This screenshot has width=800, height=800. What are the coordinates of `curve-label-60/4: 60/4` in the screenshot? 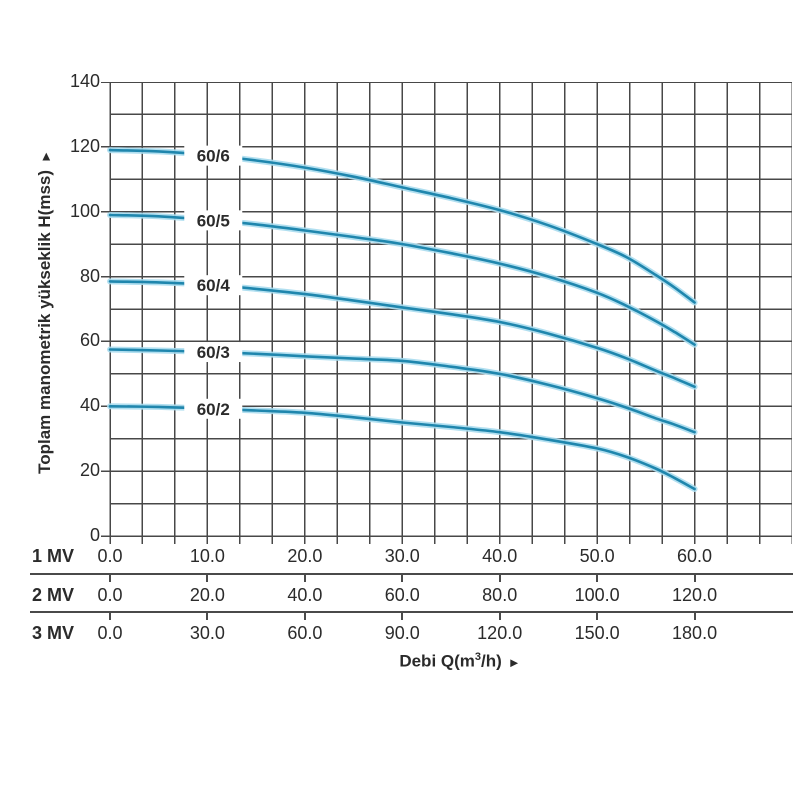 It's located at (214, 285).